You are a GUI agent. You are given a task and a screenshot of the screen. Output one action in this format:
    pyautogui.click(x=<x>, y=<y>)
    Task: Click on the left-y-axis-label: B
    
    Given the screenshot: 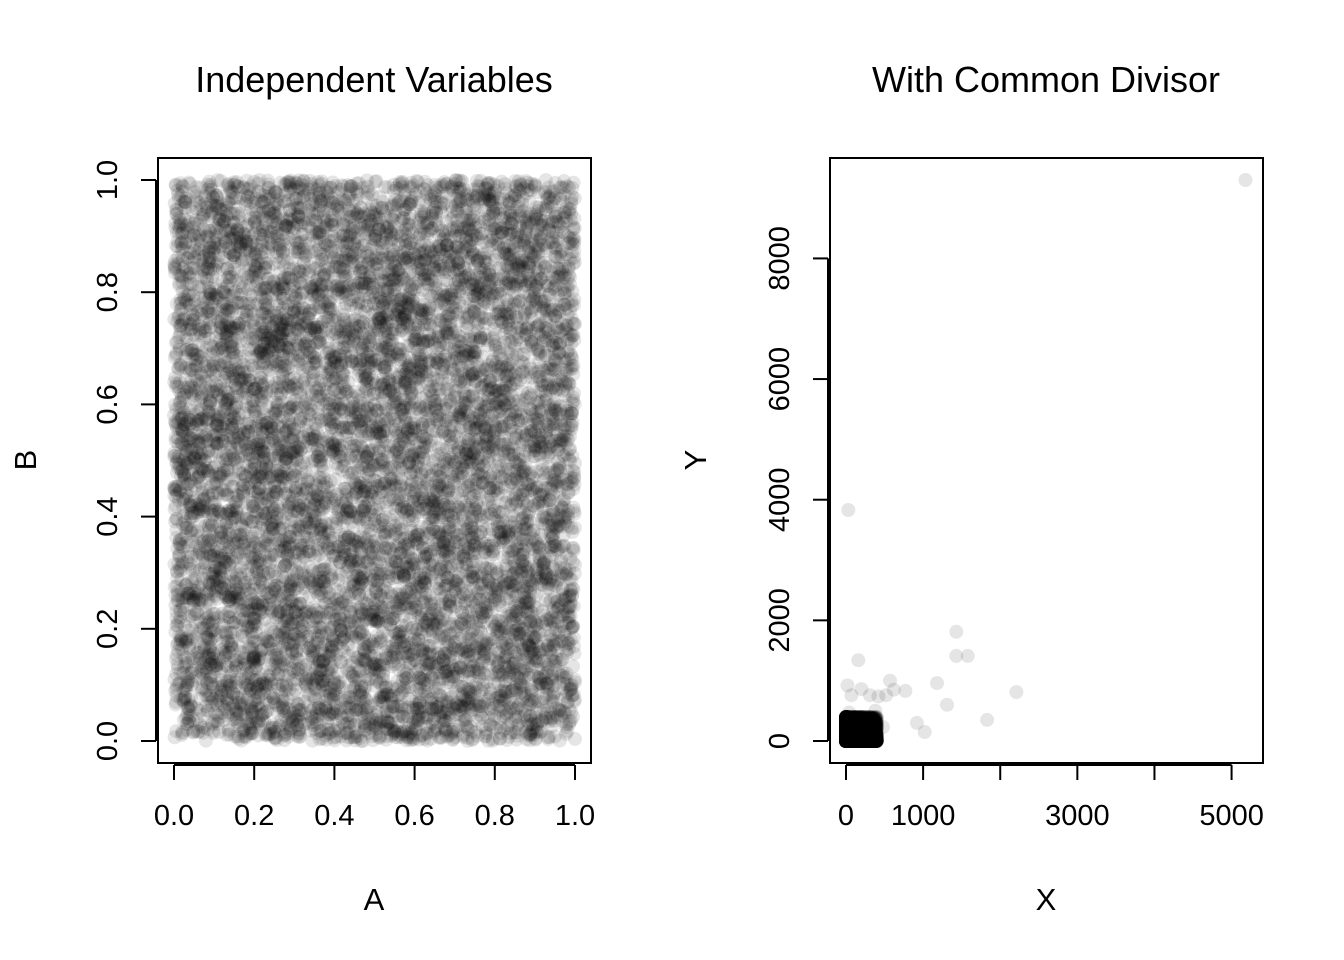 What is the action you would take?
    pyautogui.click(x=25, y=460)
    